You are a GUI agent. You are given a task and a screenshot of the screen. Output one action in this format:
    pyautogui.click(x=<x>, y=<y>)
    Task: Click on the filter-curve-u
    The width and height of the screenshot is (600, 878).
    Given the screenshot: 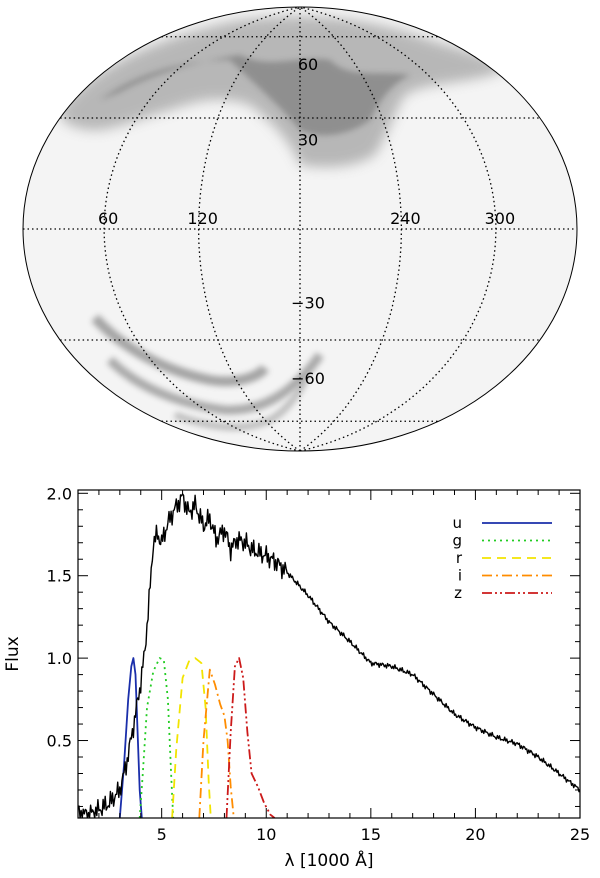 What is the action you would take?
    pyautogui.click(x=130, y=737)
    